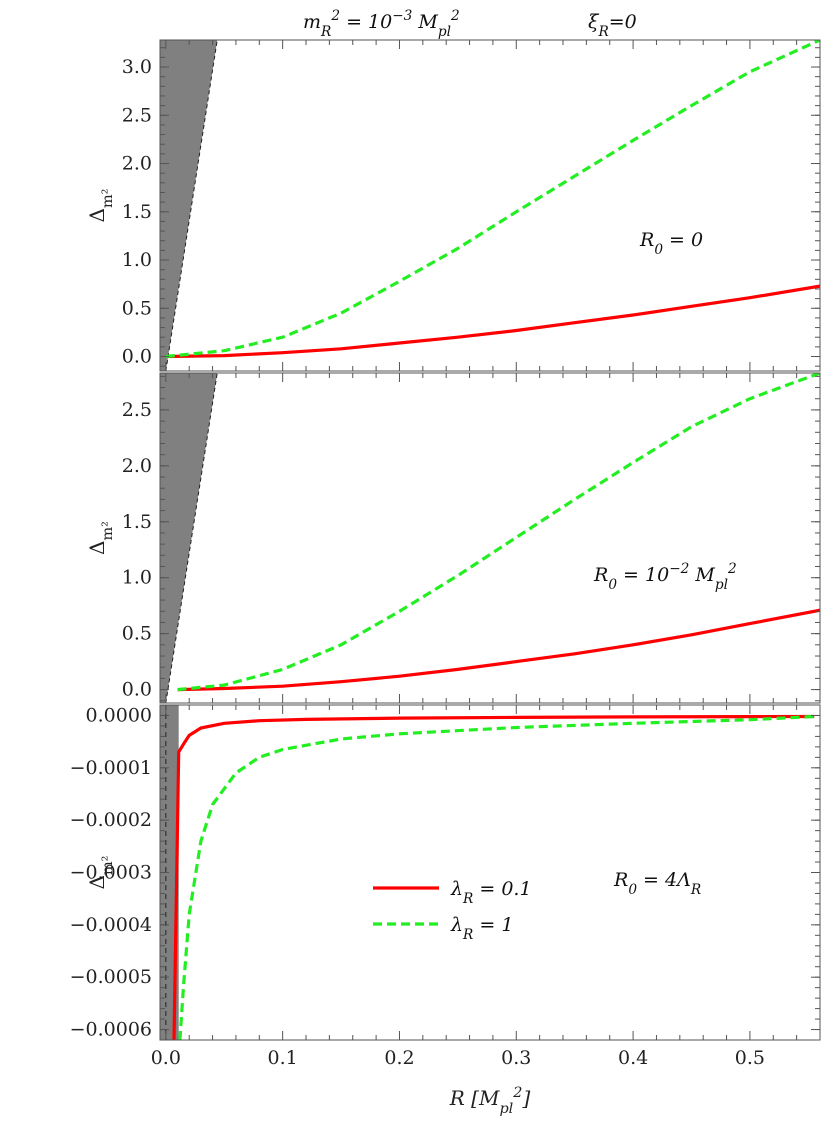 Image resolution: width=830 pixels, height=1123 pixels. What do you see at coordinates (750, 1058) in the screenshot?
I see `x-tick-label: 0.5` at bounding box center [750, 1058].